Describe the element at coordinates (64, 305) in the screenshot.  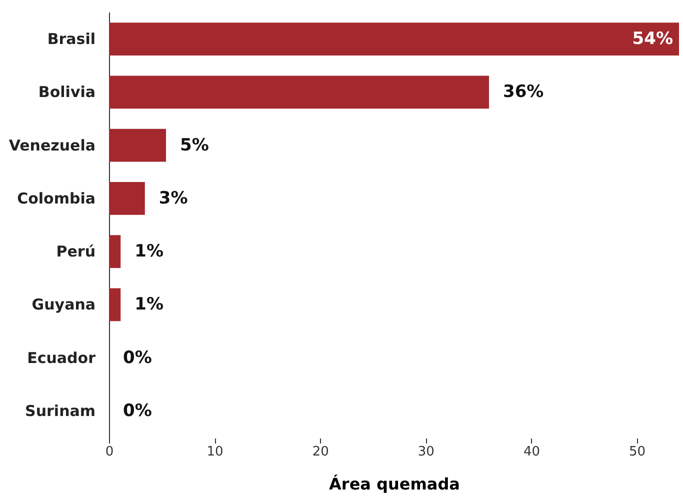
I see `y-tick-label: Guyana` at that location.